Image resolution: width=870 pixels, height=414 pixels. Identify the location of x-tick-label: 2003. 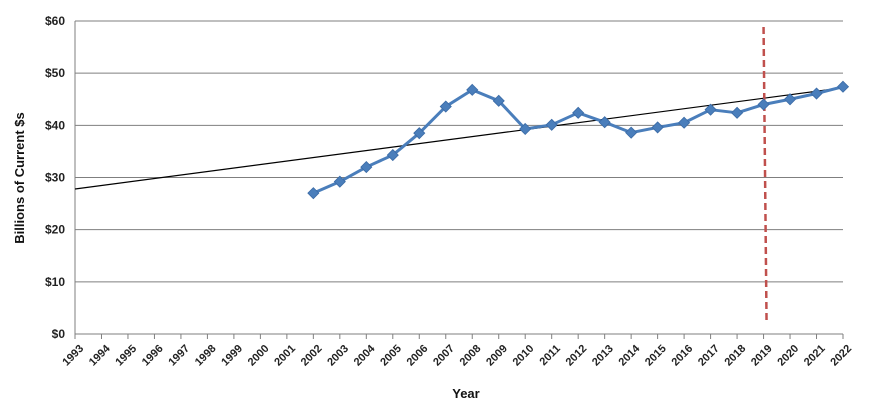
(338, 356).